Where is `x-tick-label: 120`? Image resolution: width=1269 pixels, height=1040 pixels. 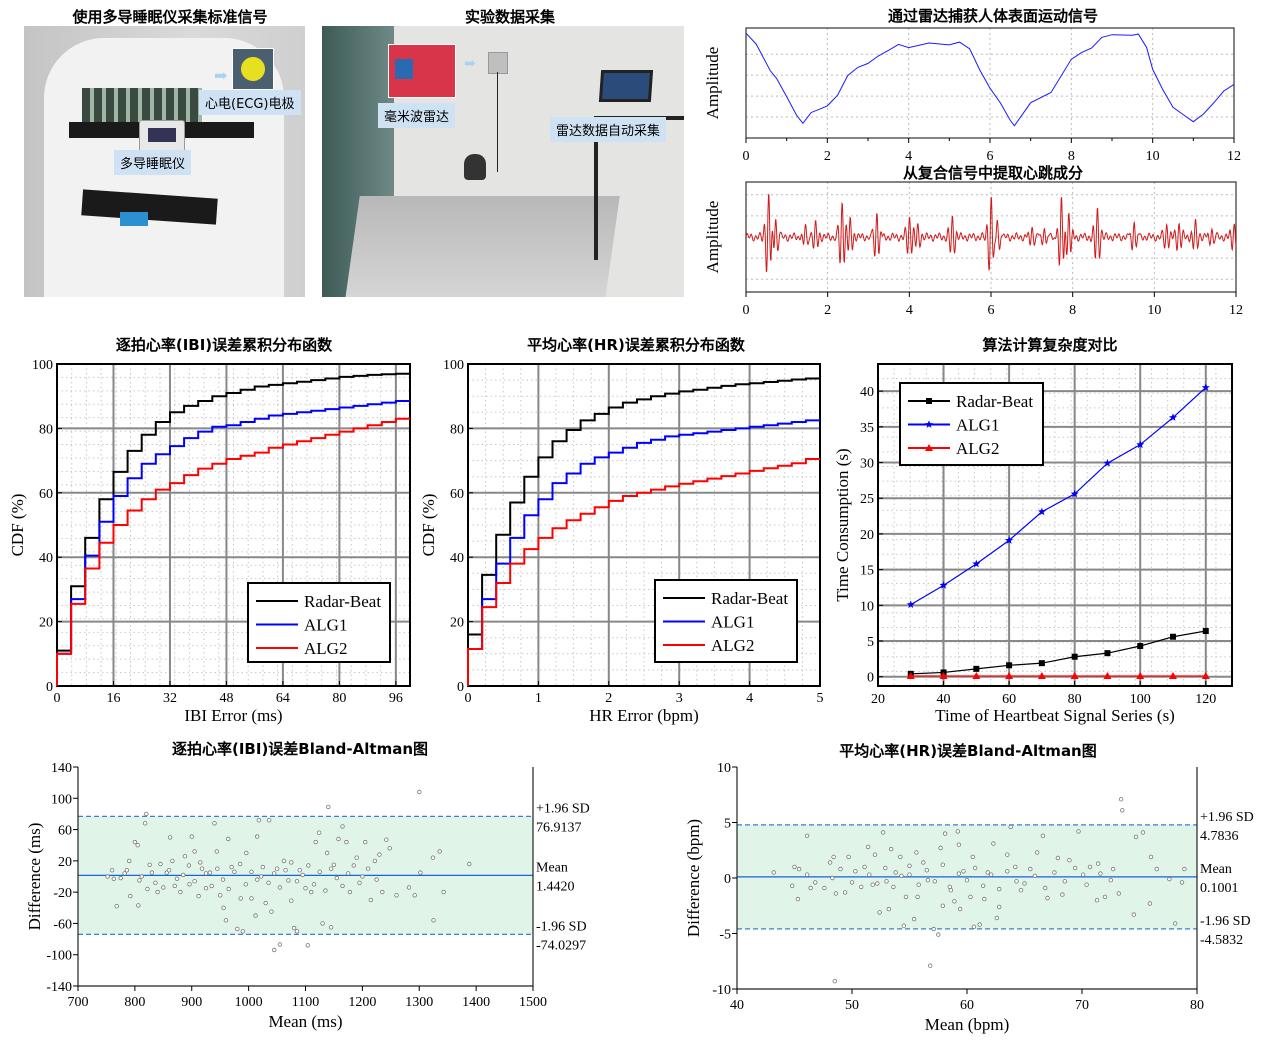
x-tick-label: 120 is located at coordinates (1205, 699).